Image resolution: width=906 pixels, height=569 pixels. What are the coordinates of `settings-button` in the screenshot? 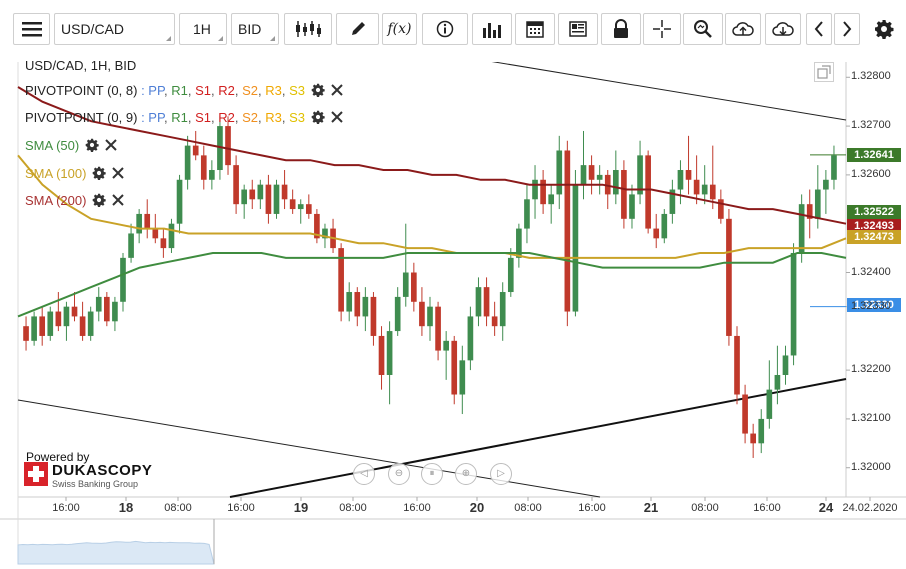 It's located at (884, 29).